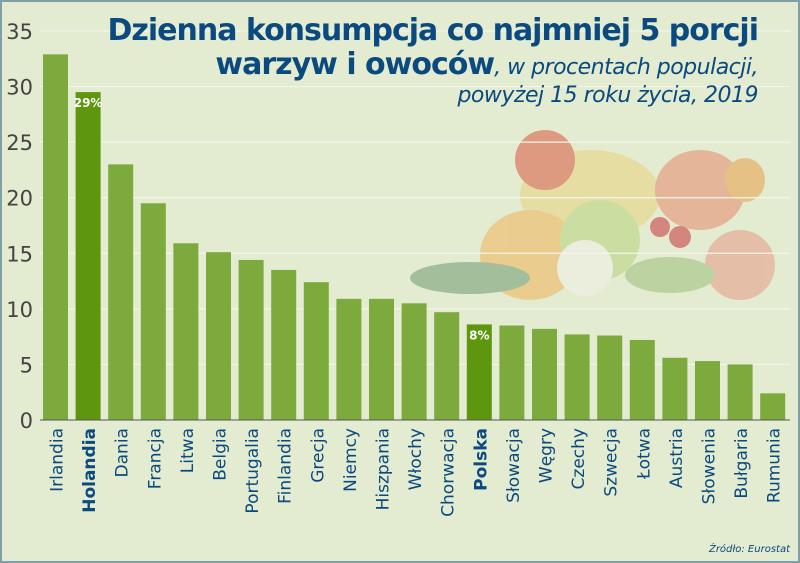 The image size is (800, 563). What do you see at coordinates (433, 30) in the screenshot?
I see `title-line-1: Dzienna konsumpcja co najmniej 5 porcji` at bounding box center [433, 30].